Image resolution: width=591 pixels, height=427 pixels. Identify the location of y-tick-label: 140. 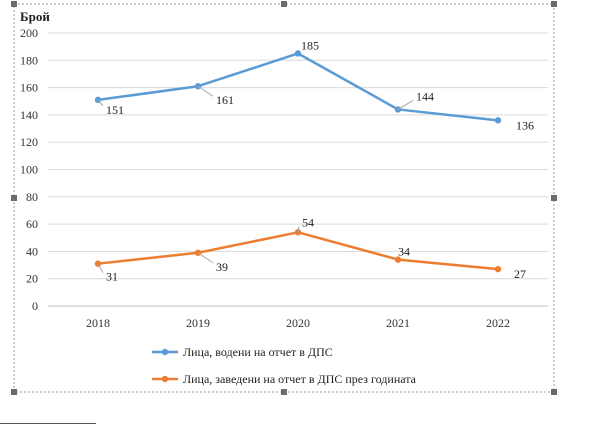
(29, 115).